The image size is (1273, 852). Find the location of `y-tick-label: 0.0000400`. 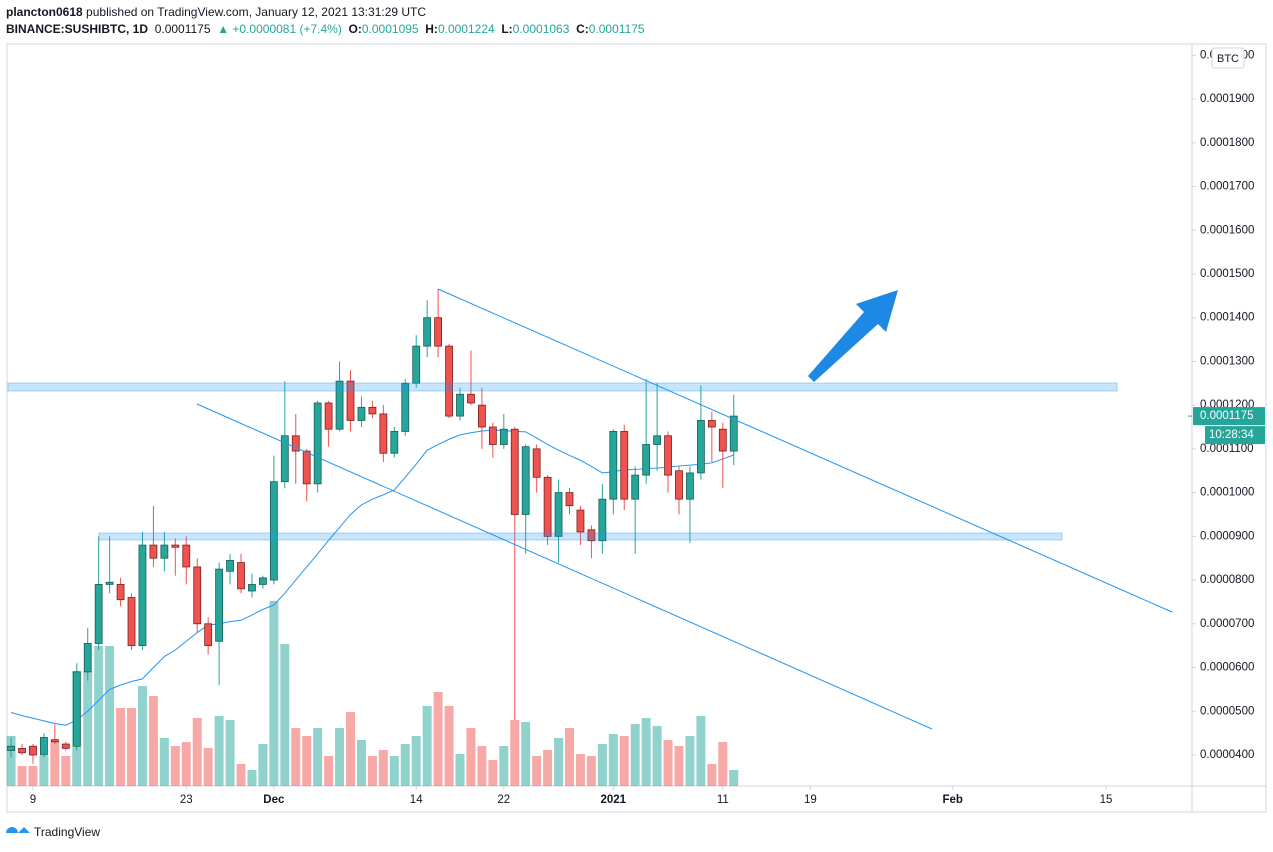

y-tick-label: 0.0000400 is located at coordinates (1227, 755).